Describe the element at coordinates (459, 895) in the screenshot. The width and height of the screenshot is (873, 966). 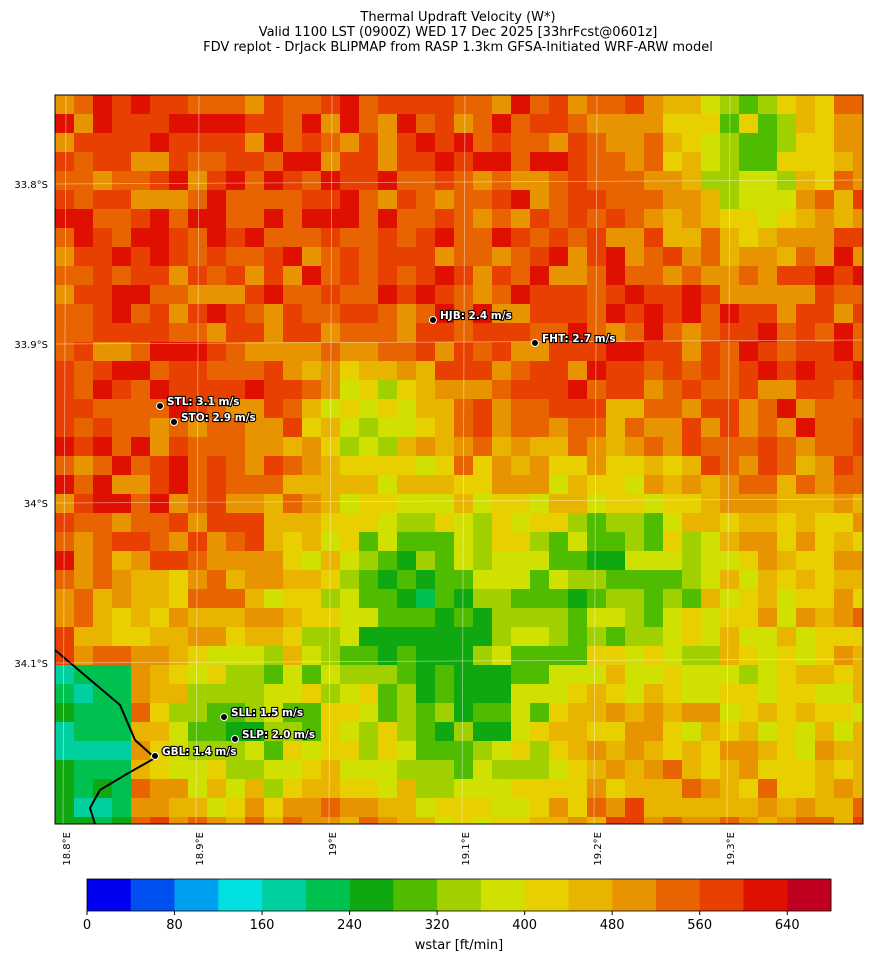
I see `colorbar-frame` at that location.